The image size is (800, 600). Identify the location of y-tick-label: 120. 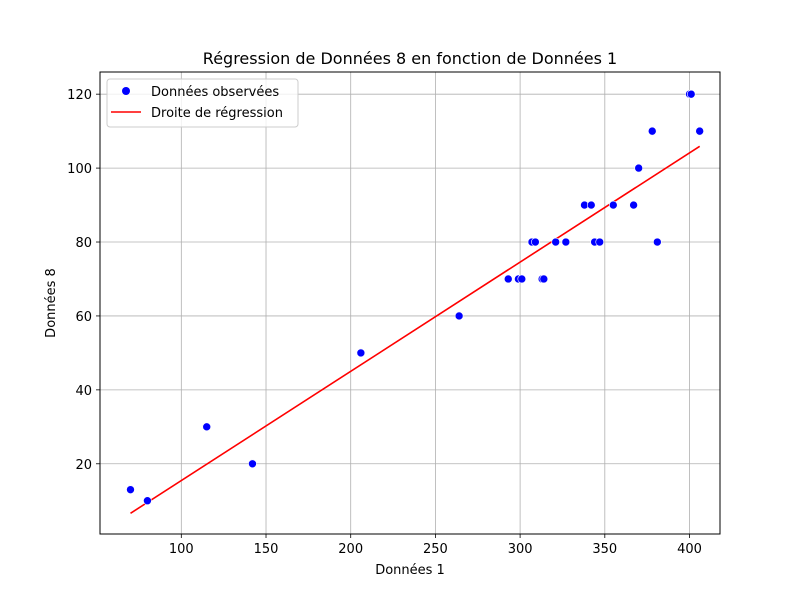
(79, 95).